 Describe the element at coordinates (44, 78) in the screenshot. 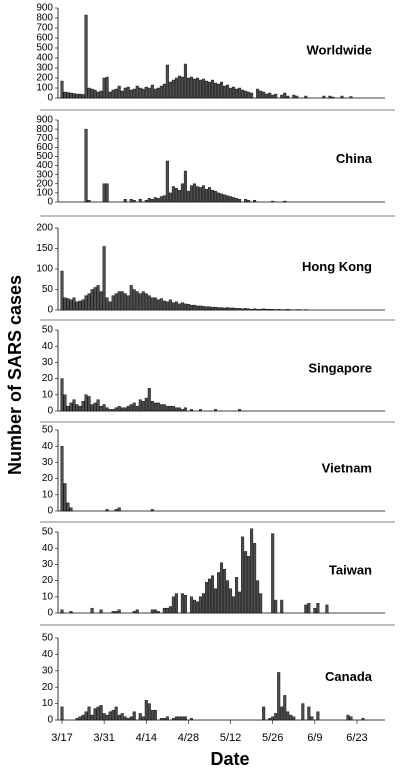

I see `y-tick-label: 200` at that location.